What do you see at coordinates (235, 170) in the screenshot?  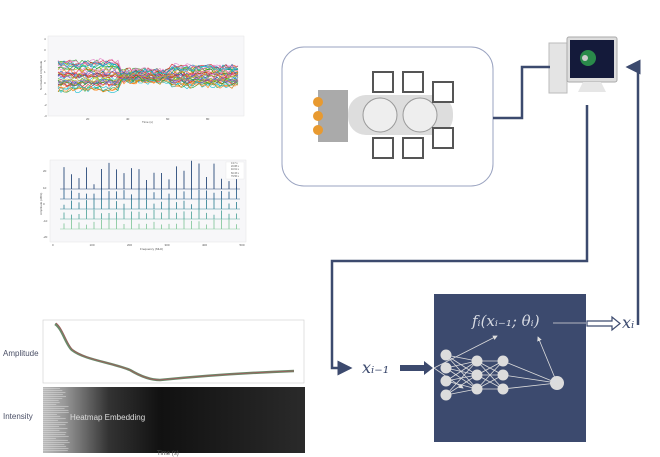 I see `legend` at bounding box center [235, 170].